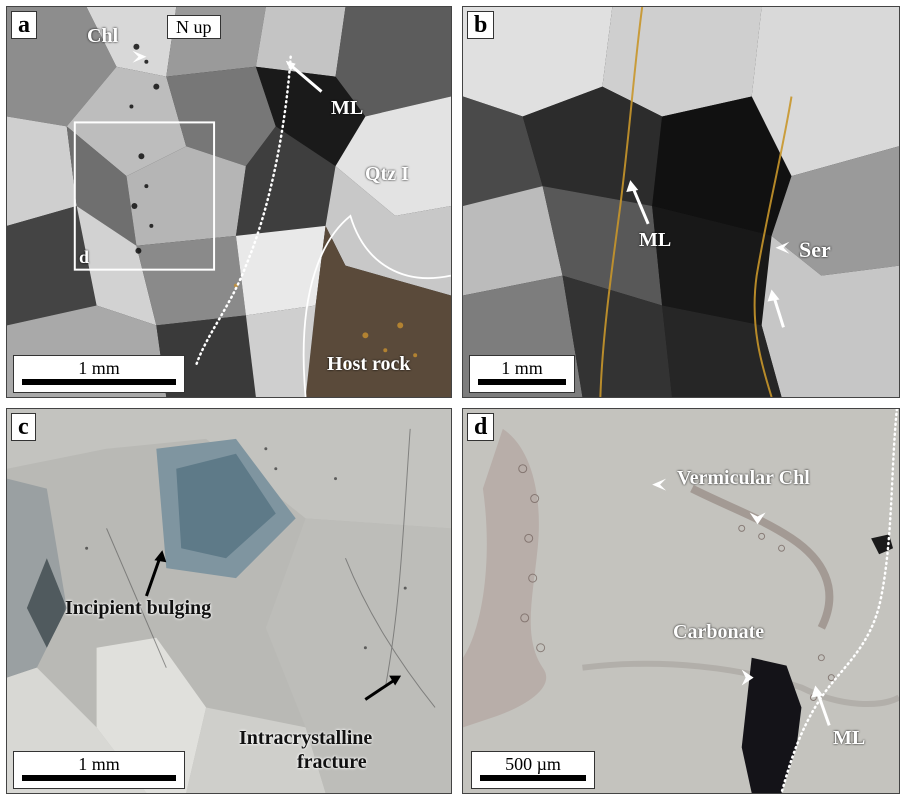 This screenshot has width=906, height=799. What do you see at coordinates (480, 427) in the screenshot?
I see `panel-d-label: d` at bounding box center [480, 427].